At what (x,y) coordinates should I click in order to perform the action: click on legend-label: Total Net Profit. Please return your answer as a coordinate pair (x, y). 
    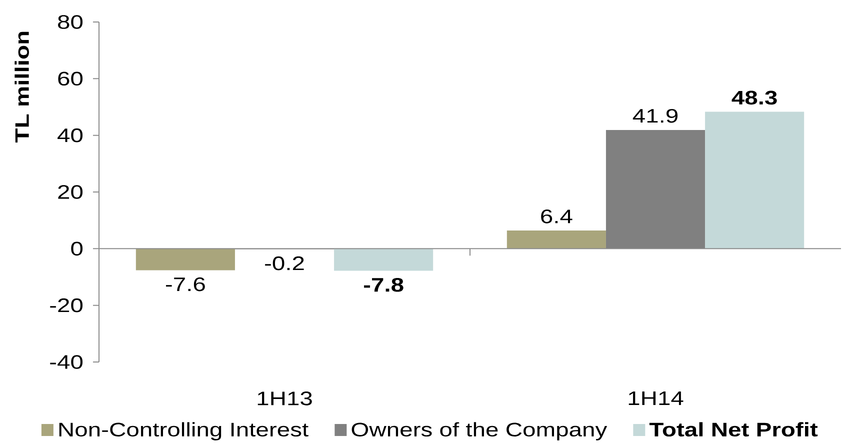
    Looking at the image, I should click on (733, 429).